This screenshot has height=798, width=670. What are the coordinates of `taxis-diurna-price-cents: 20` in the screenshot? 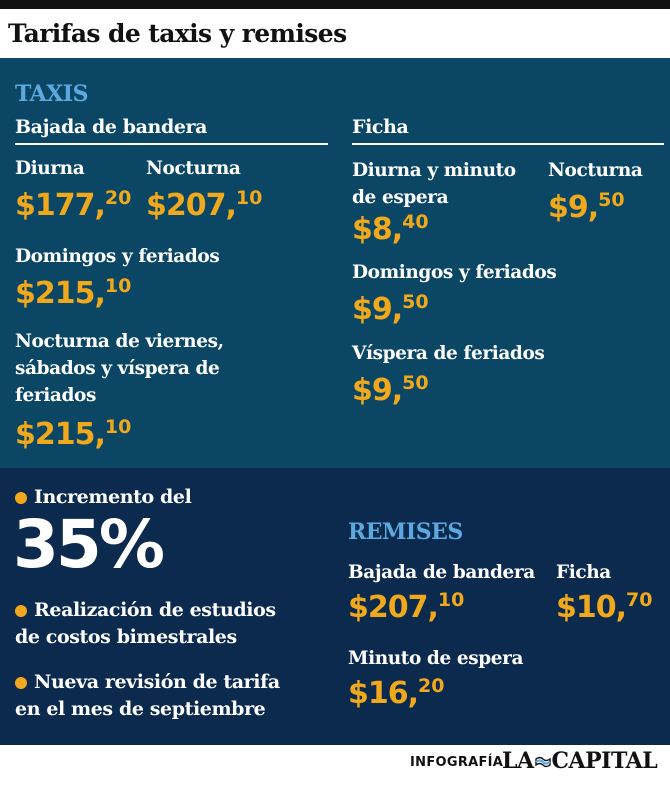 It's located at (118, 198).